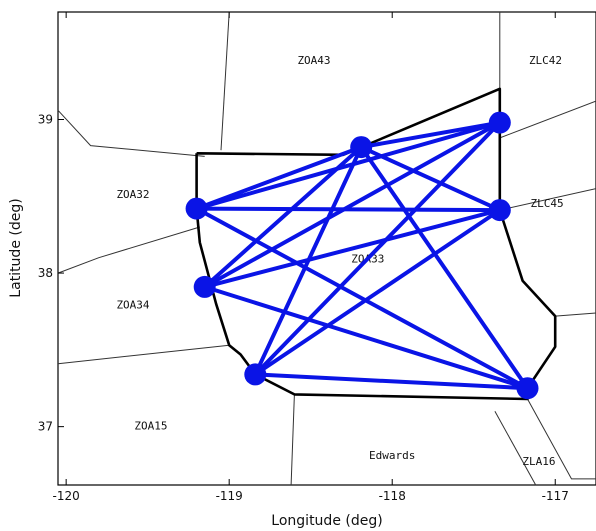 The height and width of the screenshot is (531, 596). I want to click on sector-label: ZOA43, so click(313, 60).